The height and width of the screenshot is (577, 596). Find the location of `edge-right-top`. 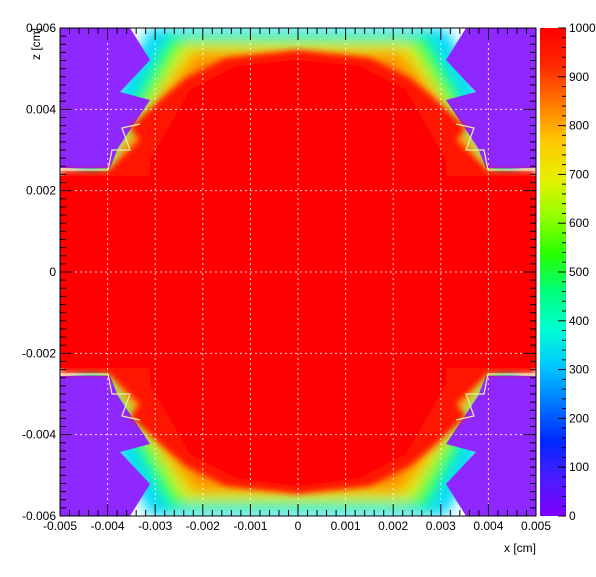

edge-right-top is located at coordinates (495, 147).